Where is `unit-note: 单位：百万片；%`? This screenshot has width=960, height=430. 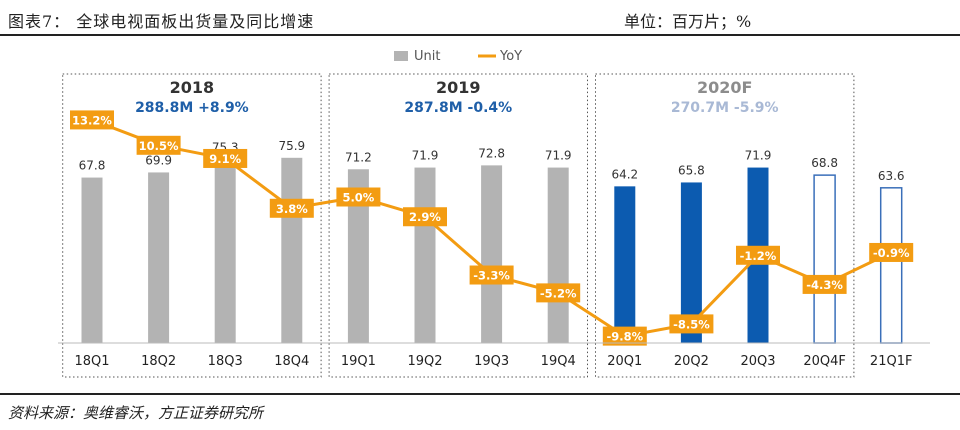
unit-note: 单位：百万片；% is located at coordinates (688, 21).